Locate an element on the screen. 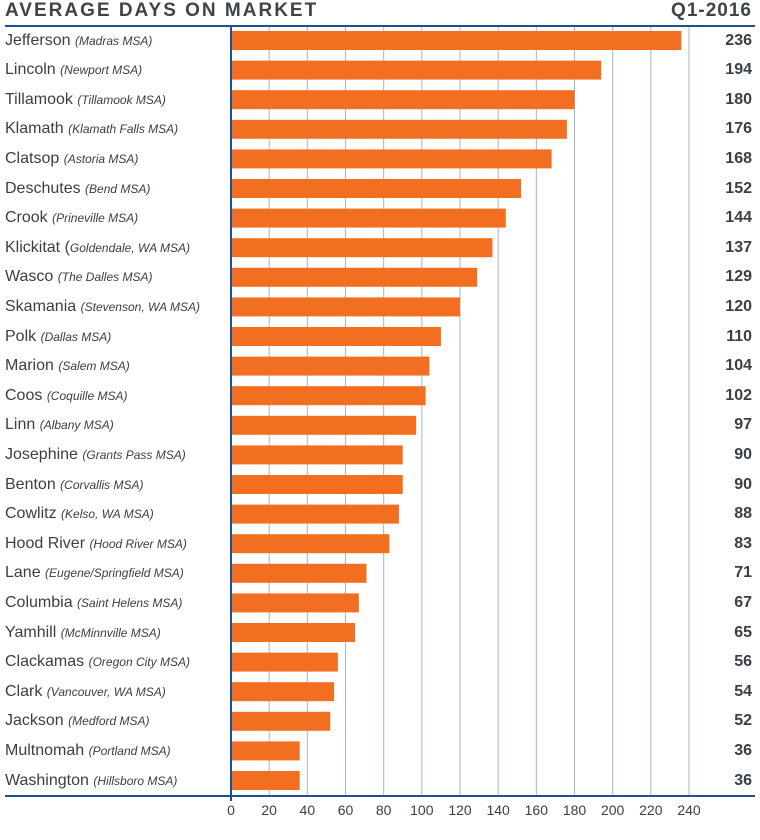  msa-name: (Portland MSA) is located at coordinates (130, 751).